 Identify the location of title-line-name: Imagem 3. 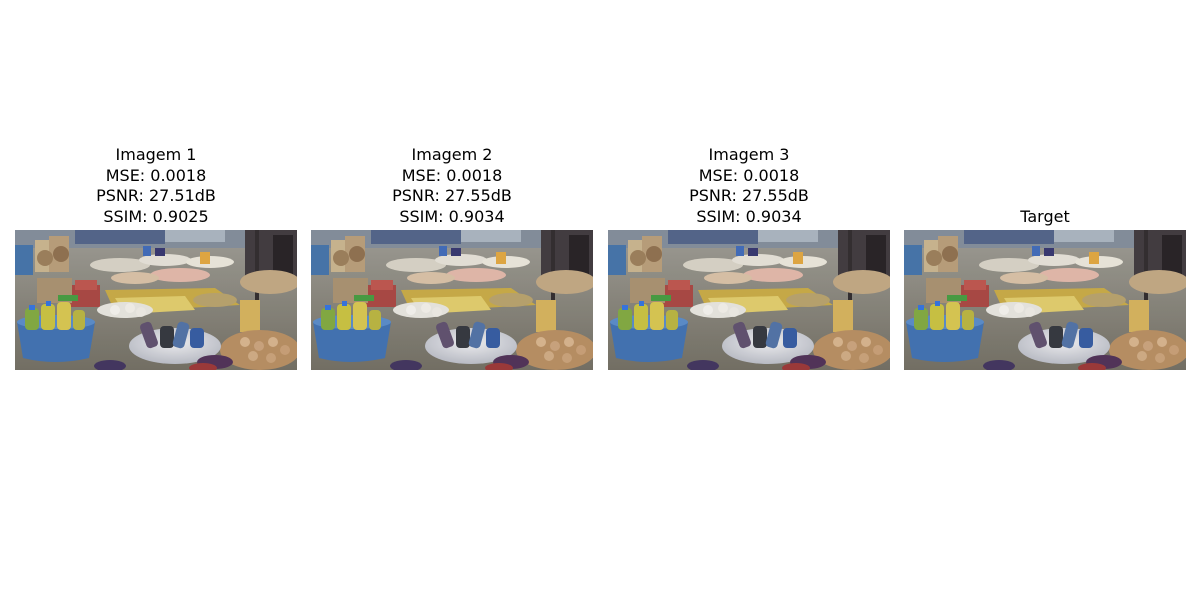
(749, 154).